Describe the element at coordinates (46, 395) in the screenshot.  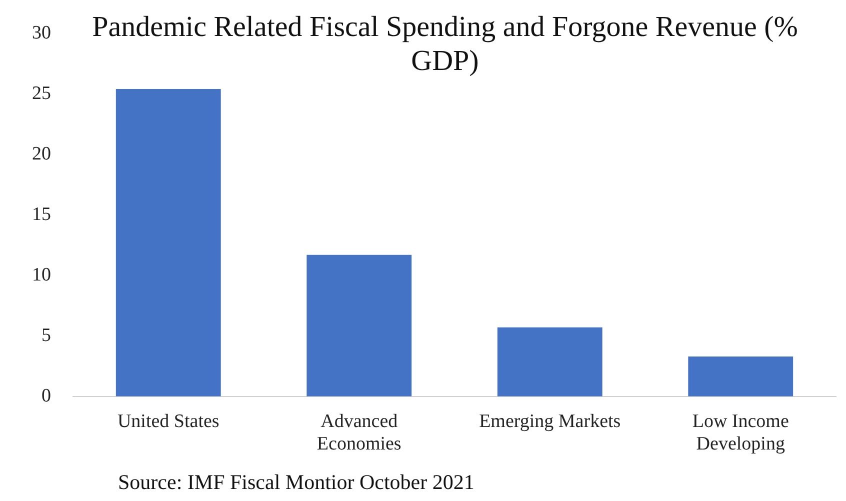
I see `y-tick-label: 0` at that location.